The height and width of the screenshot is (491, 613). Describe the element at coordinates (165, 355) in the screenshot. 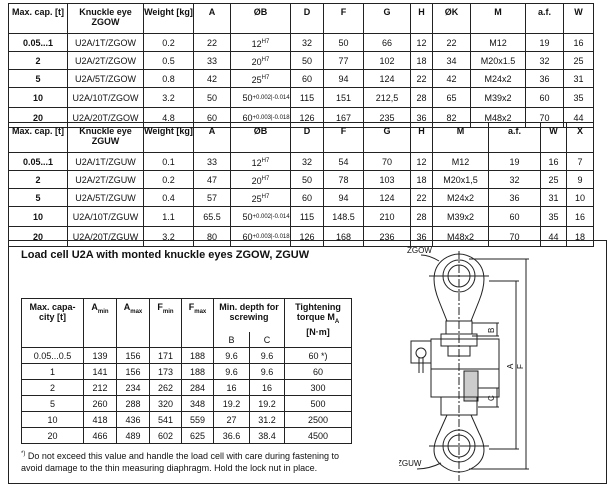

I see `table-cell: 171` at that location.